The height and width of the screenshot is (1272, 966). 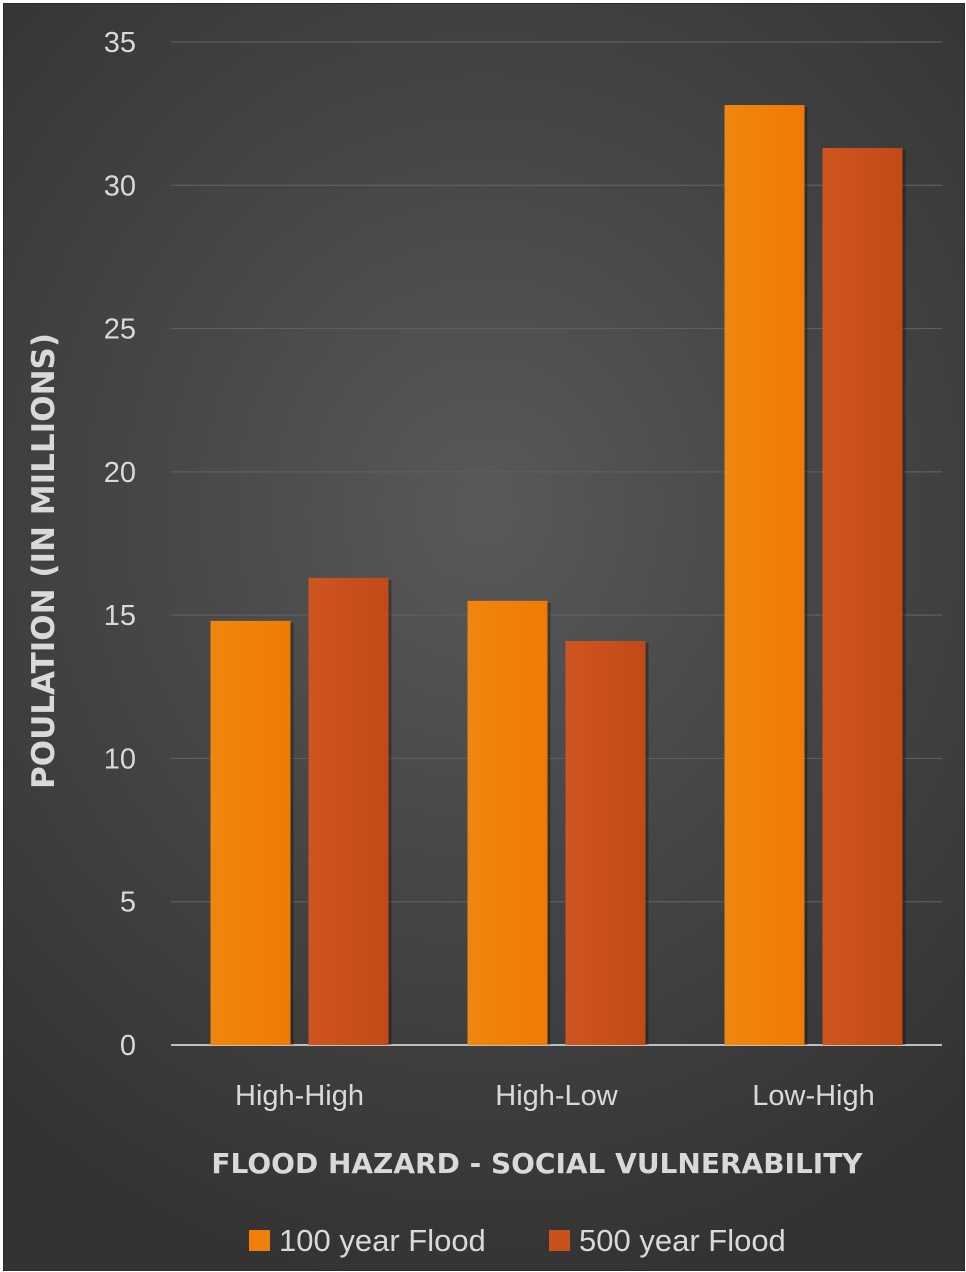 I want to click on x-axis-categories: High-High High-Low Low-High, so click(x=555, y=1096).